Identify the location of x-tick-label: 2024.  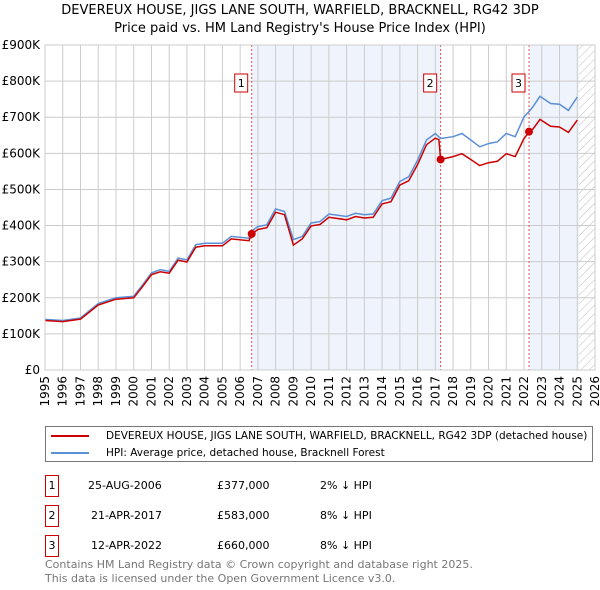
(560, 391).